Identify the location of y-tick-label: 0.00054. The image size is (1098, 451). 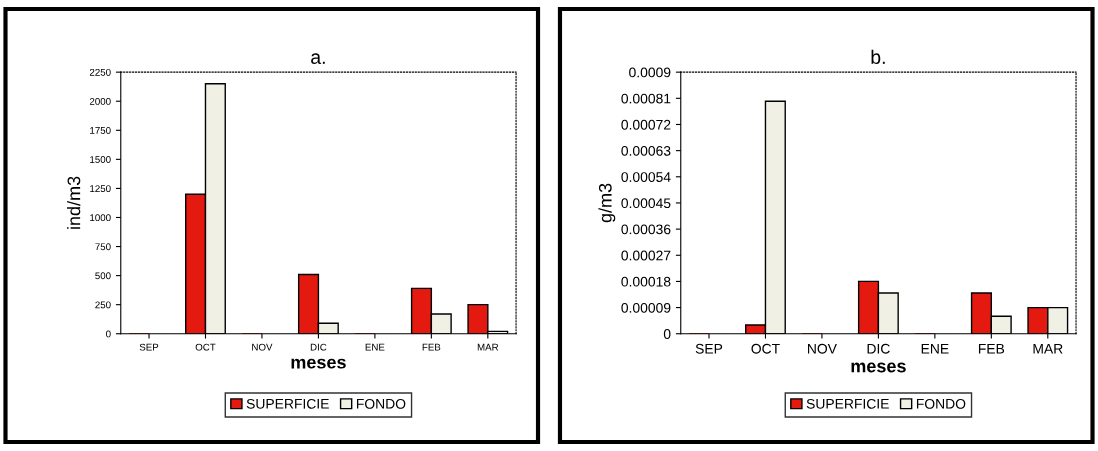
(646, 177).